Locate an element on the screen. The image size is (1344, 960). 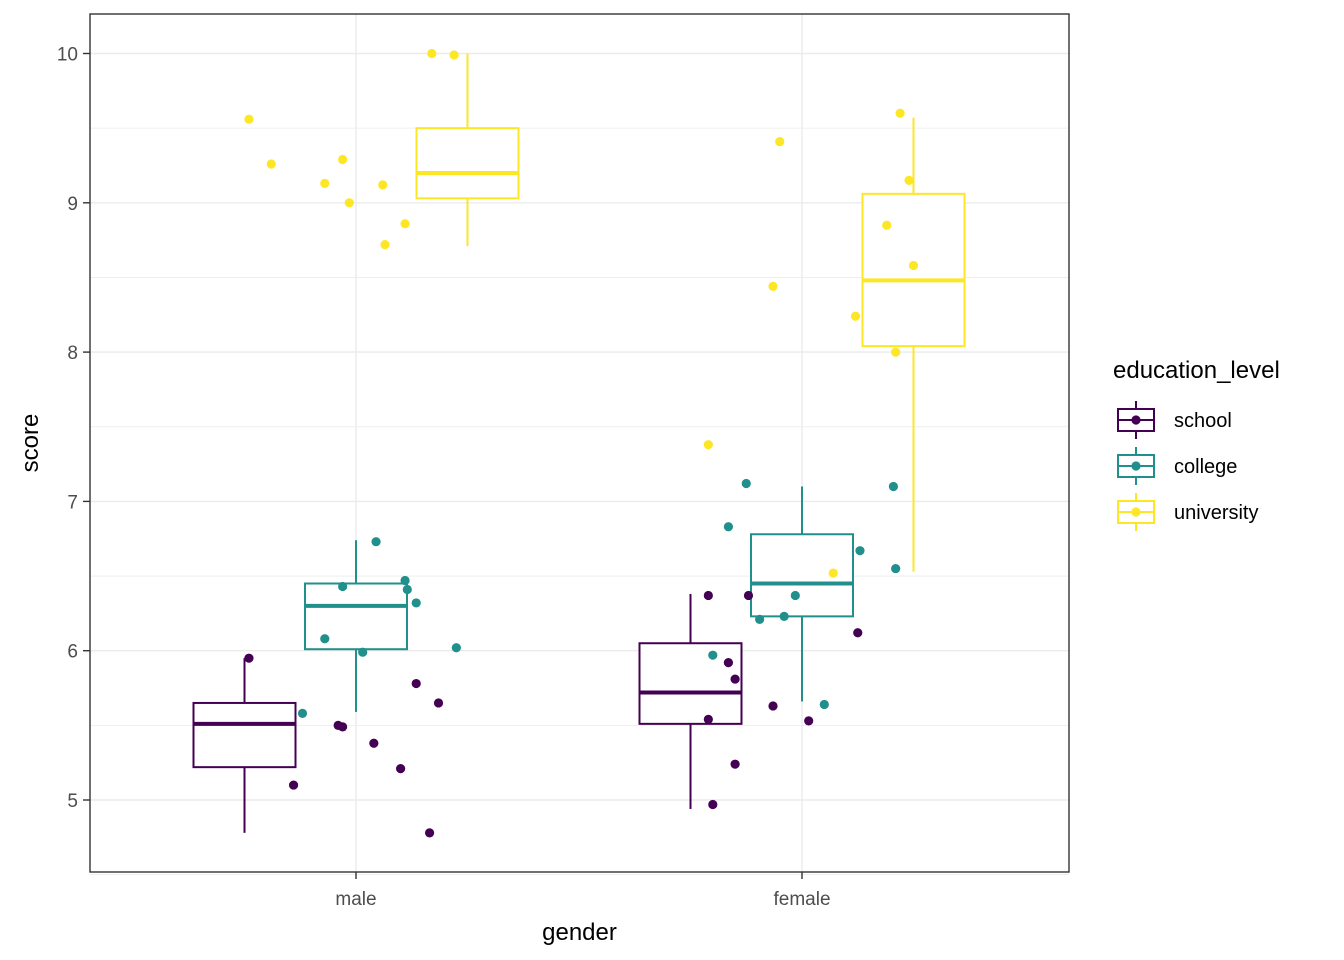
legend-item-school: school is located at coordinates (1174, 420).